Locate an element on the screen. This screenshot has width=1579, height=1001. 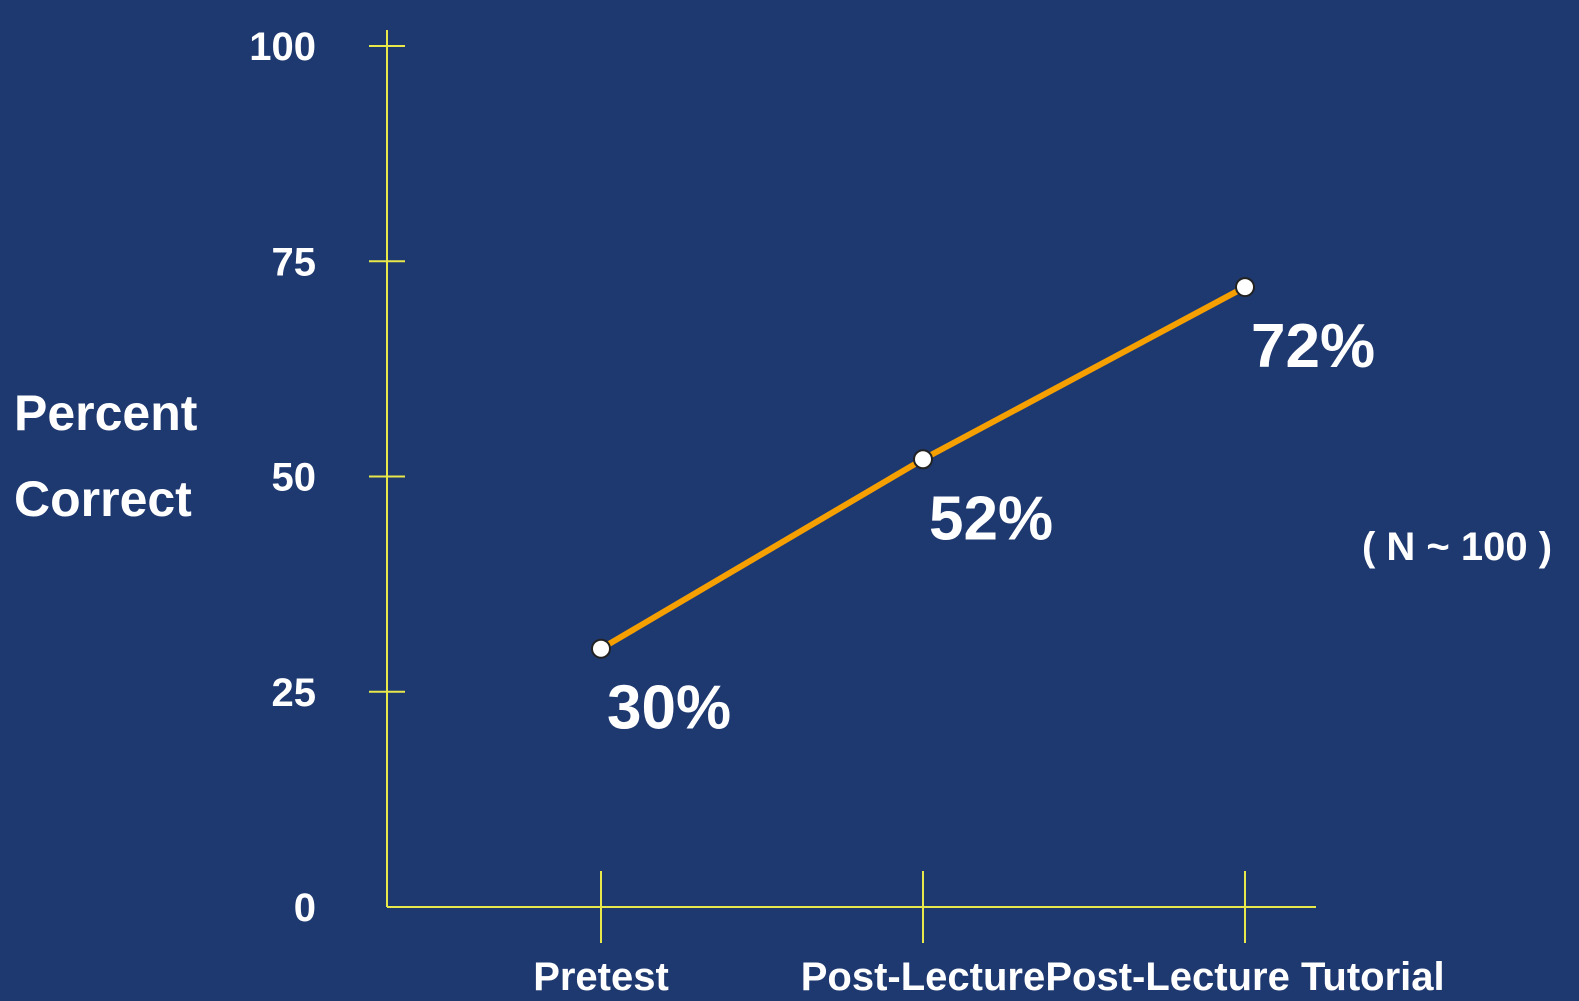
y-axis-label-line-1: Percent is located at coordinates (106, 413).